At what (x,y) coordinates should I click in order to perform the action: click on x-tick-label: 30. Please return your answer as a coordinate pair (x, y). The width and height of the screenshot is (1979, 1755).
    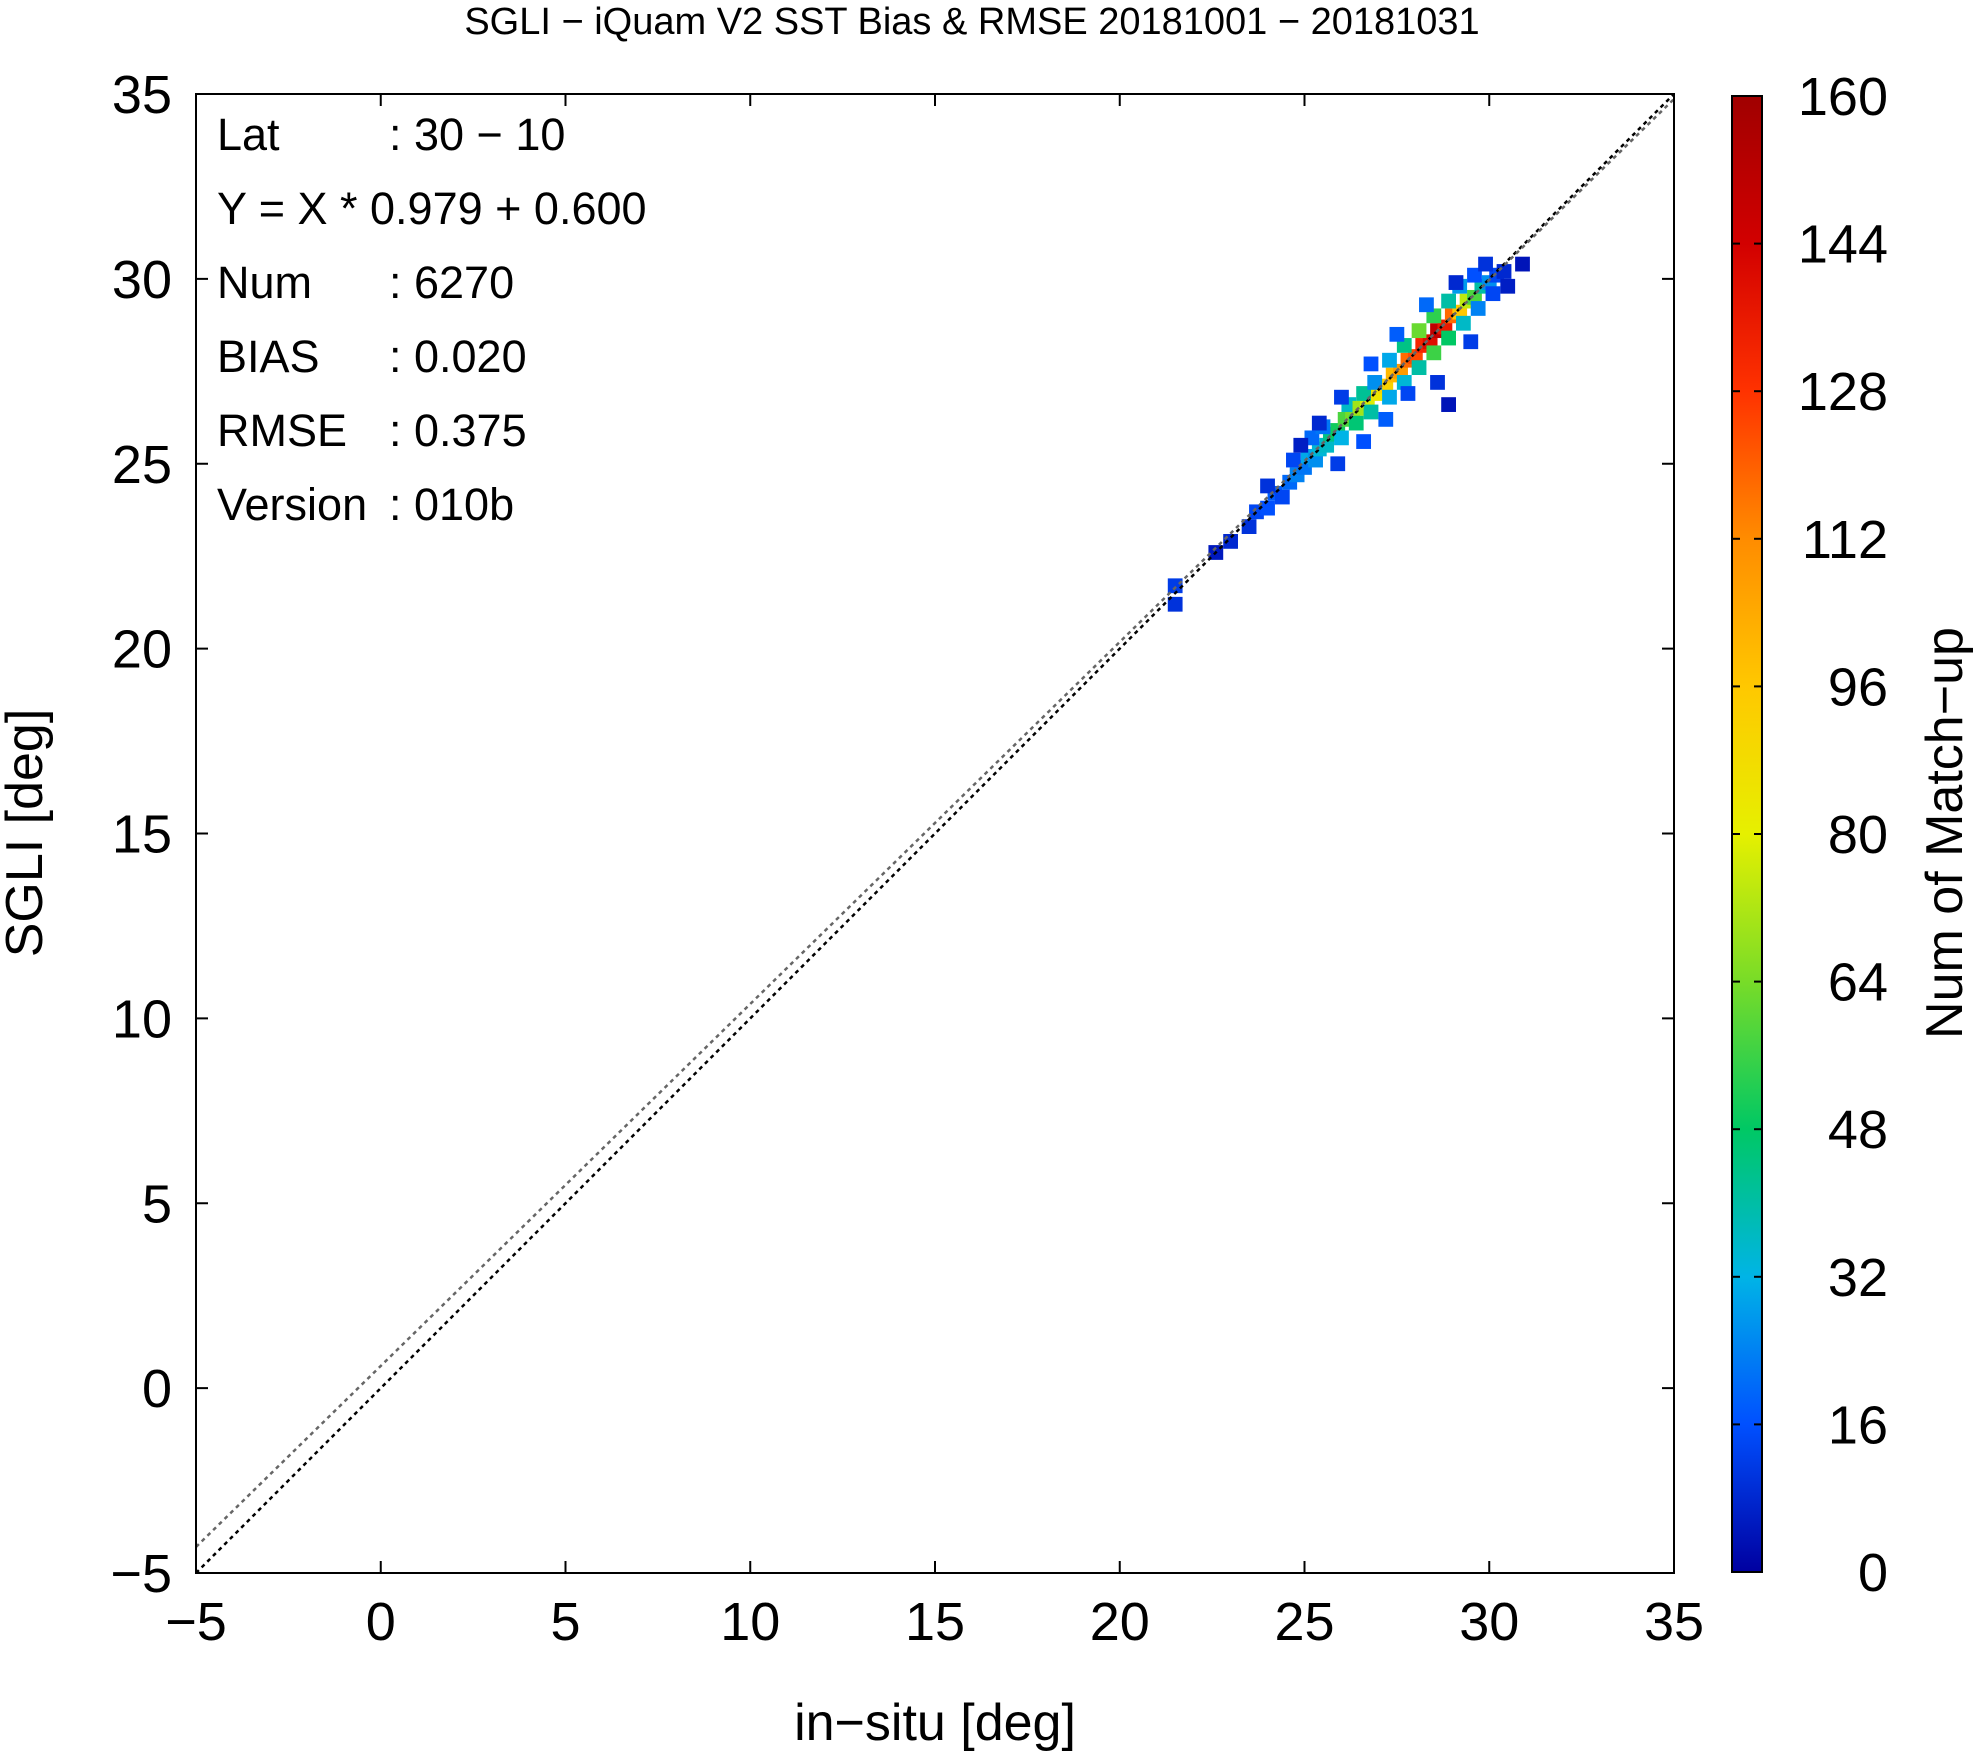
    Looking at the image, I should click on (1489, 1622).